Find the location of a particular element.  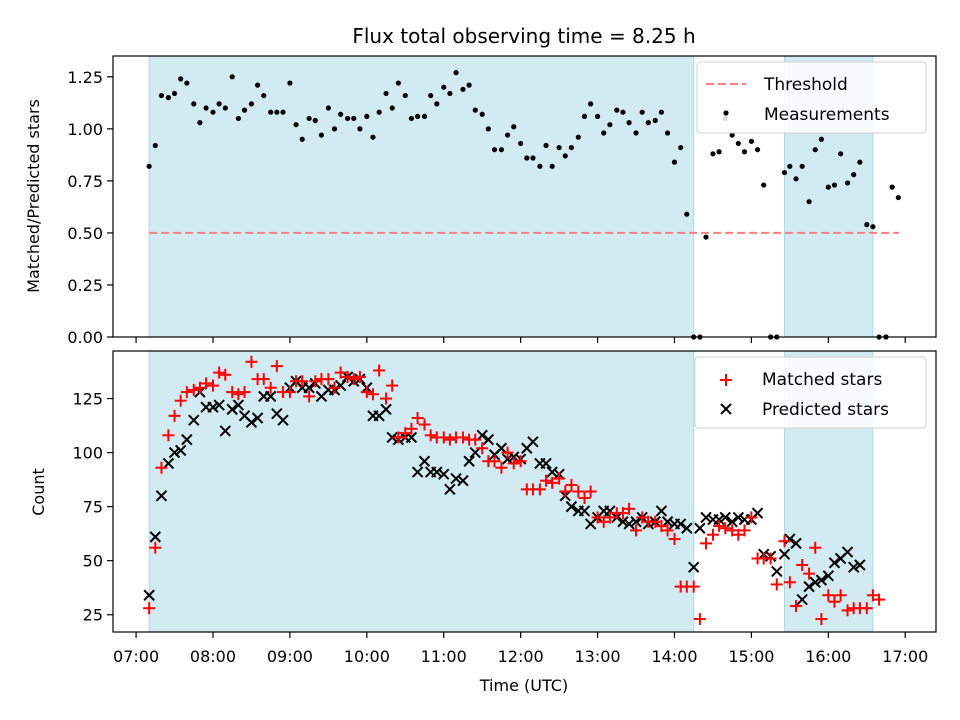

x-axis-label: Time (UTC) is located at coordinates (523, 685).